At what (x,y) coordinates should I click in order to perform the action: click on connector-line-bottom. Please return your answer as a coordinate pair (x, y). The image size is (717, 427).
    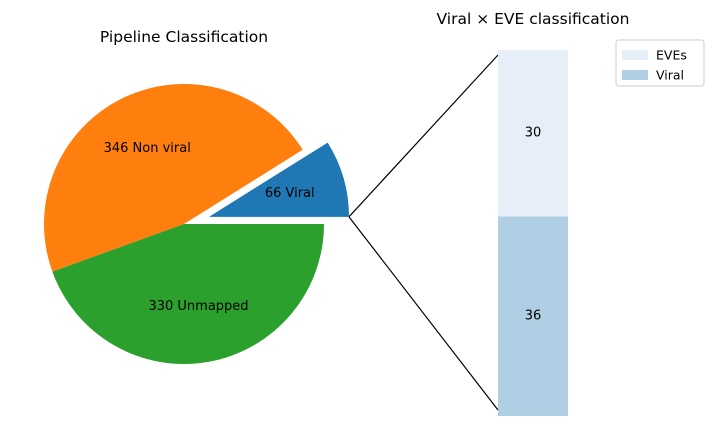
    Looking at the image, I should click on (423, 313).